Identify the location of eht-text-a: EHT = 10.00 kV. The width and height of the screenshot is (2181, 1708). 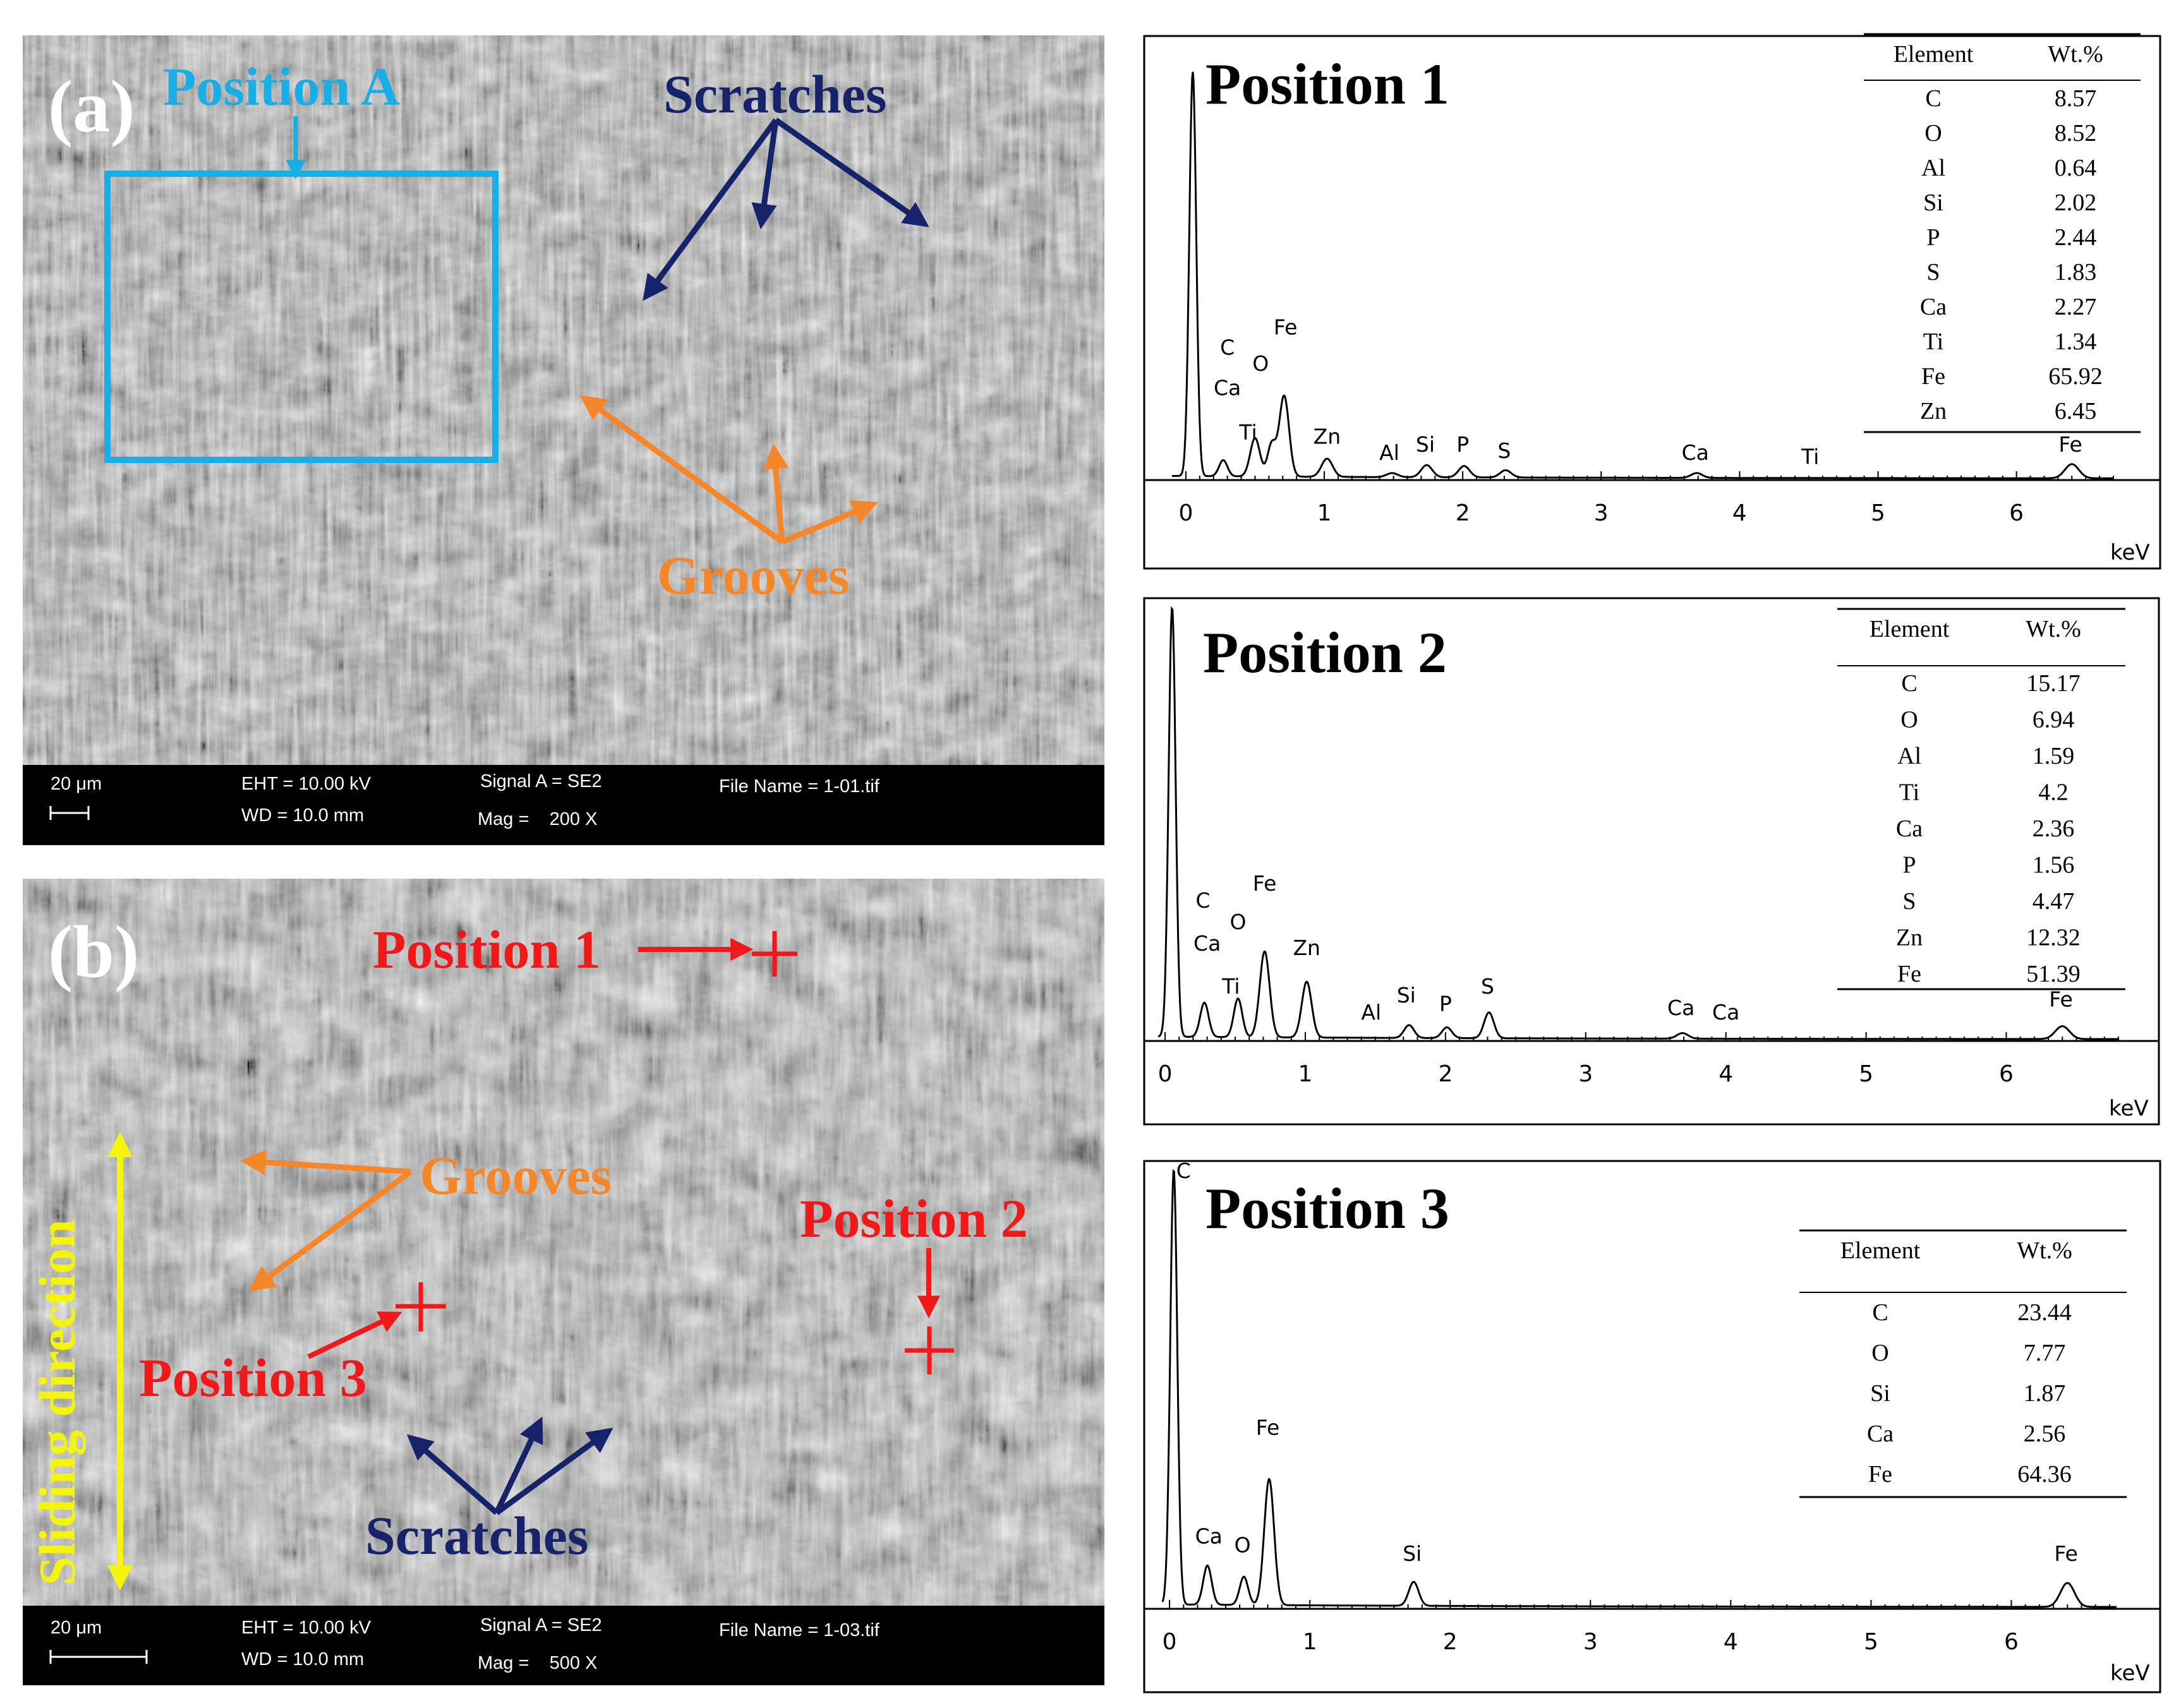
(306, 784).